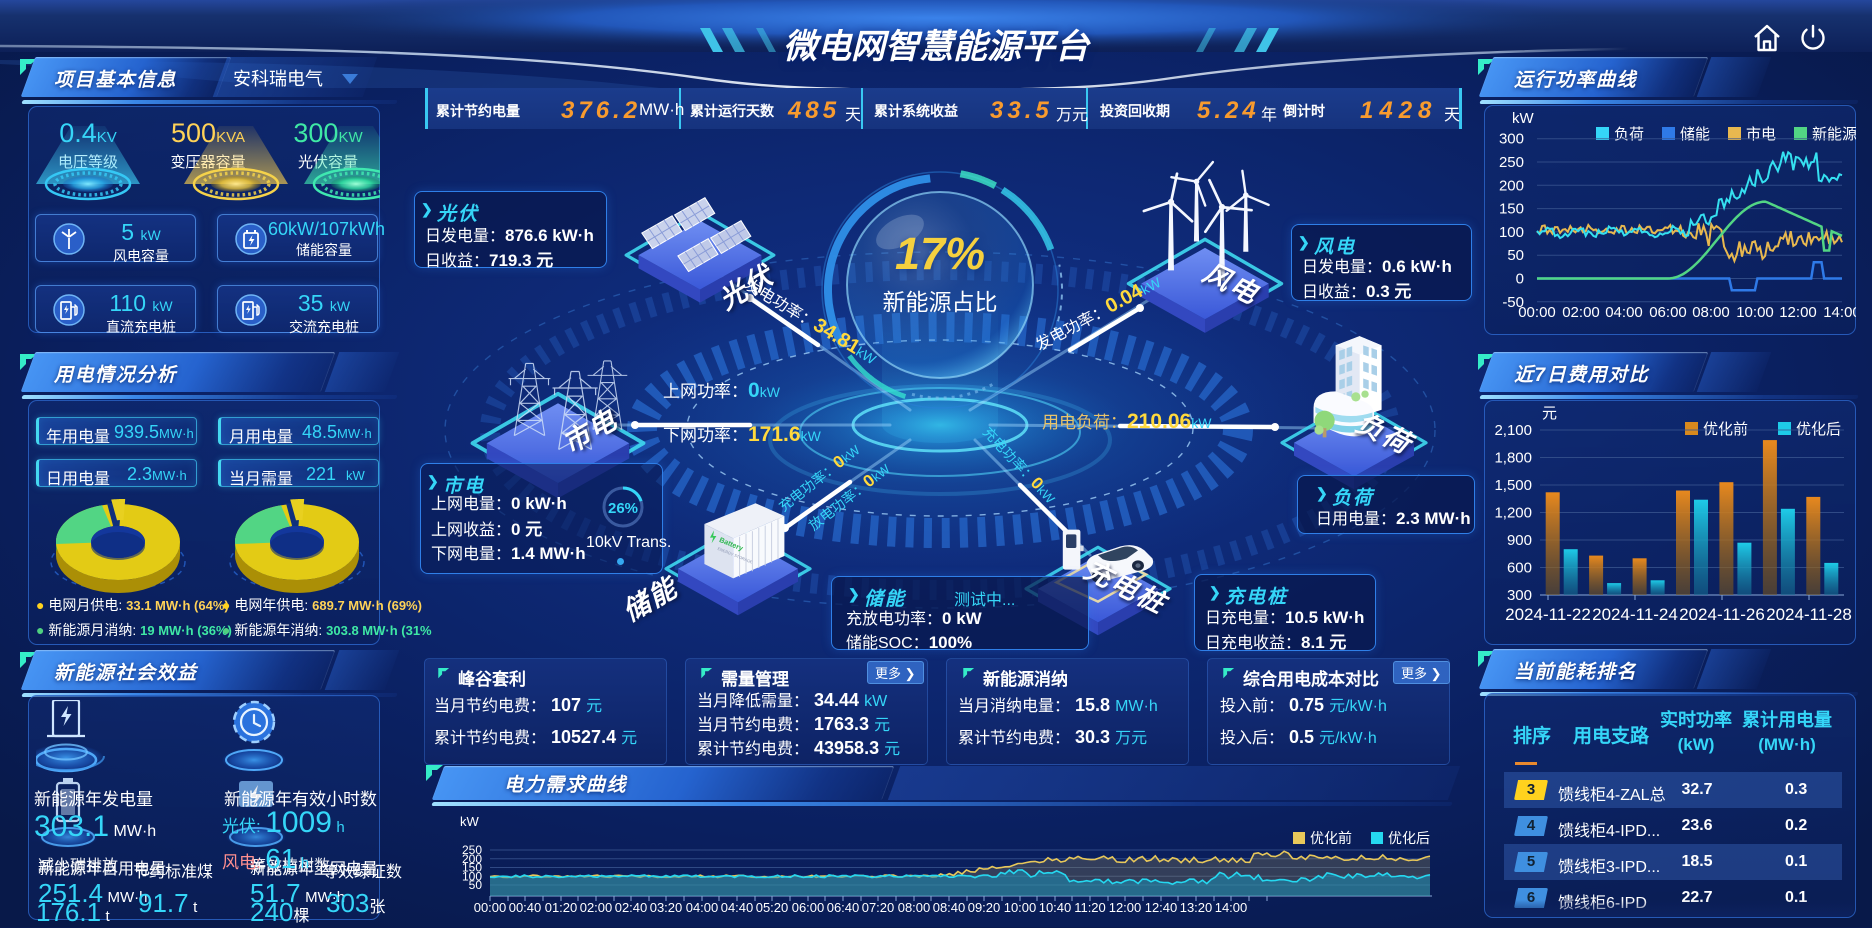  Describe the element at coordinates (1161, 907) in the screenshot. I see `svg-text: 12:40` at that location.